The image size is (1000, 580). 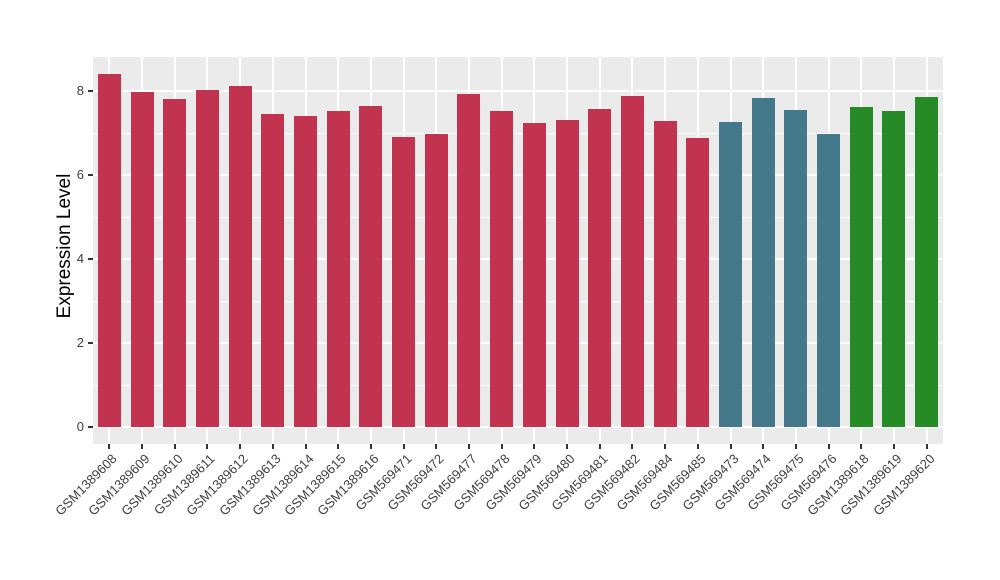 I want to click on bar-GSM1389618, so click(x=861, y=267).